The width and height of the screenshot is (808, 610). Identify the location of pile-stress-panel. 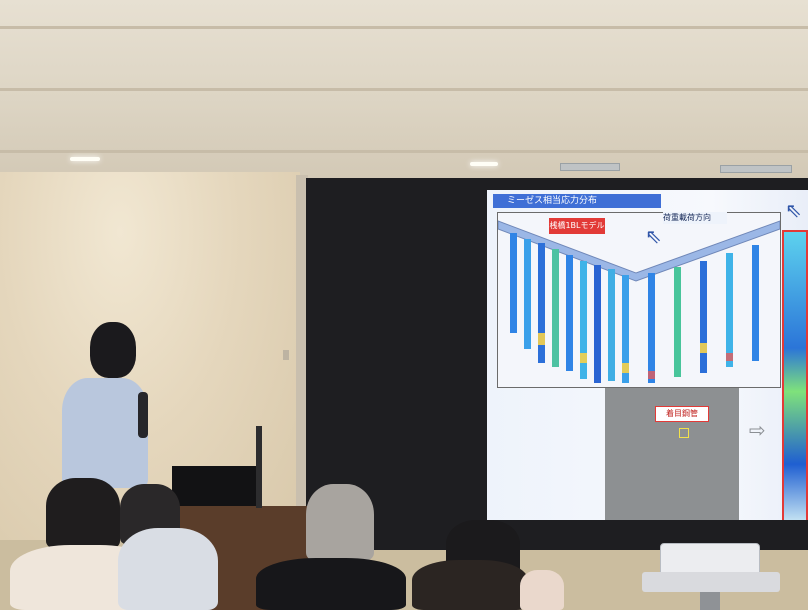
(639, 300).